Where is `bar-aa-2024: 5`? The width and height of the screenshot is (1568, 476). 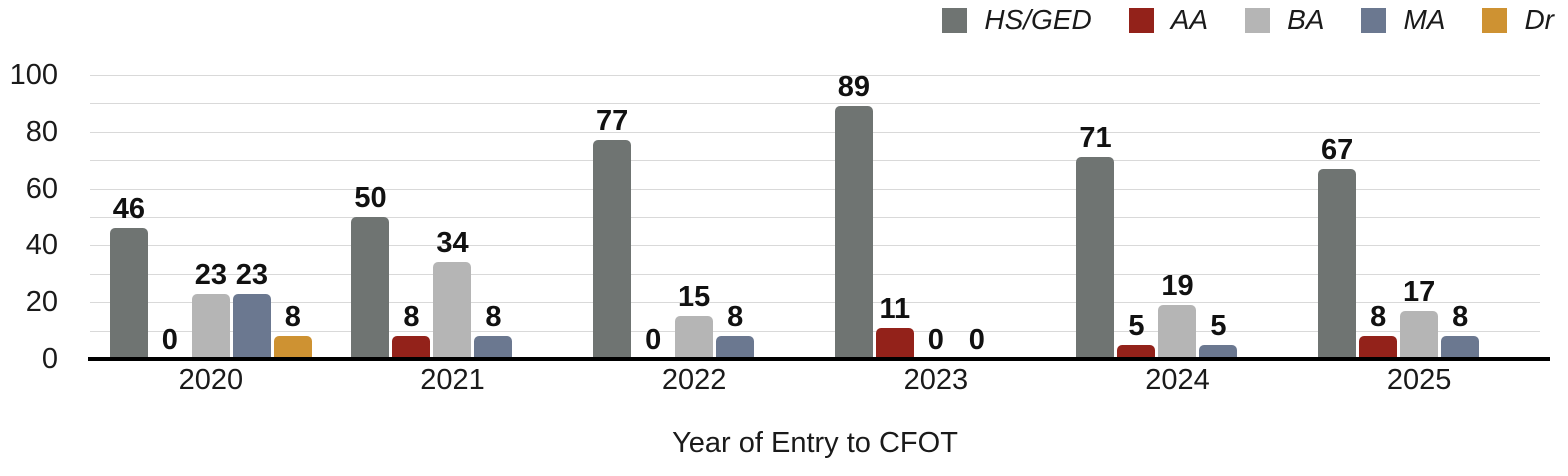
bar-aa-2024: 5 is located at coordinates (1136, 335).